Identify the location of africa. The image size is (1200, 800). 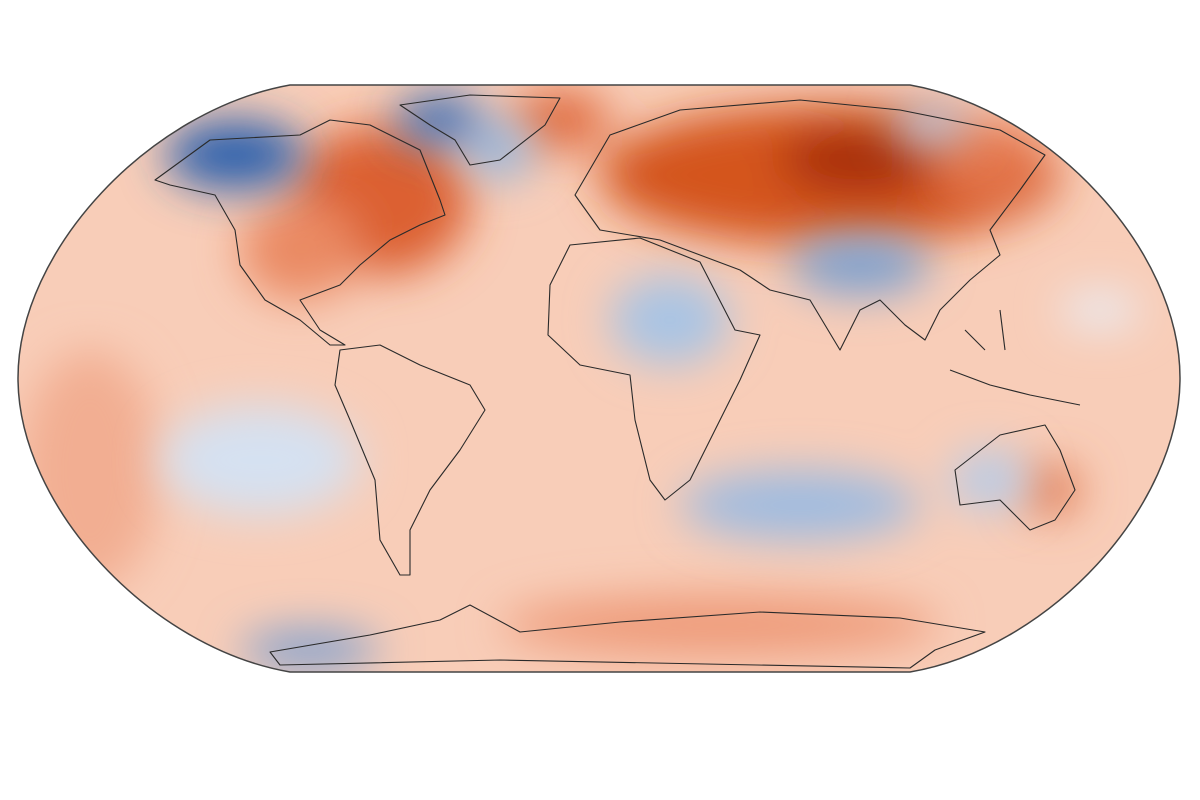
(654, 369).